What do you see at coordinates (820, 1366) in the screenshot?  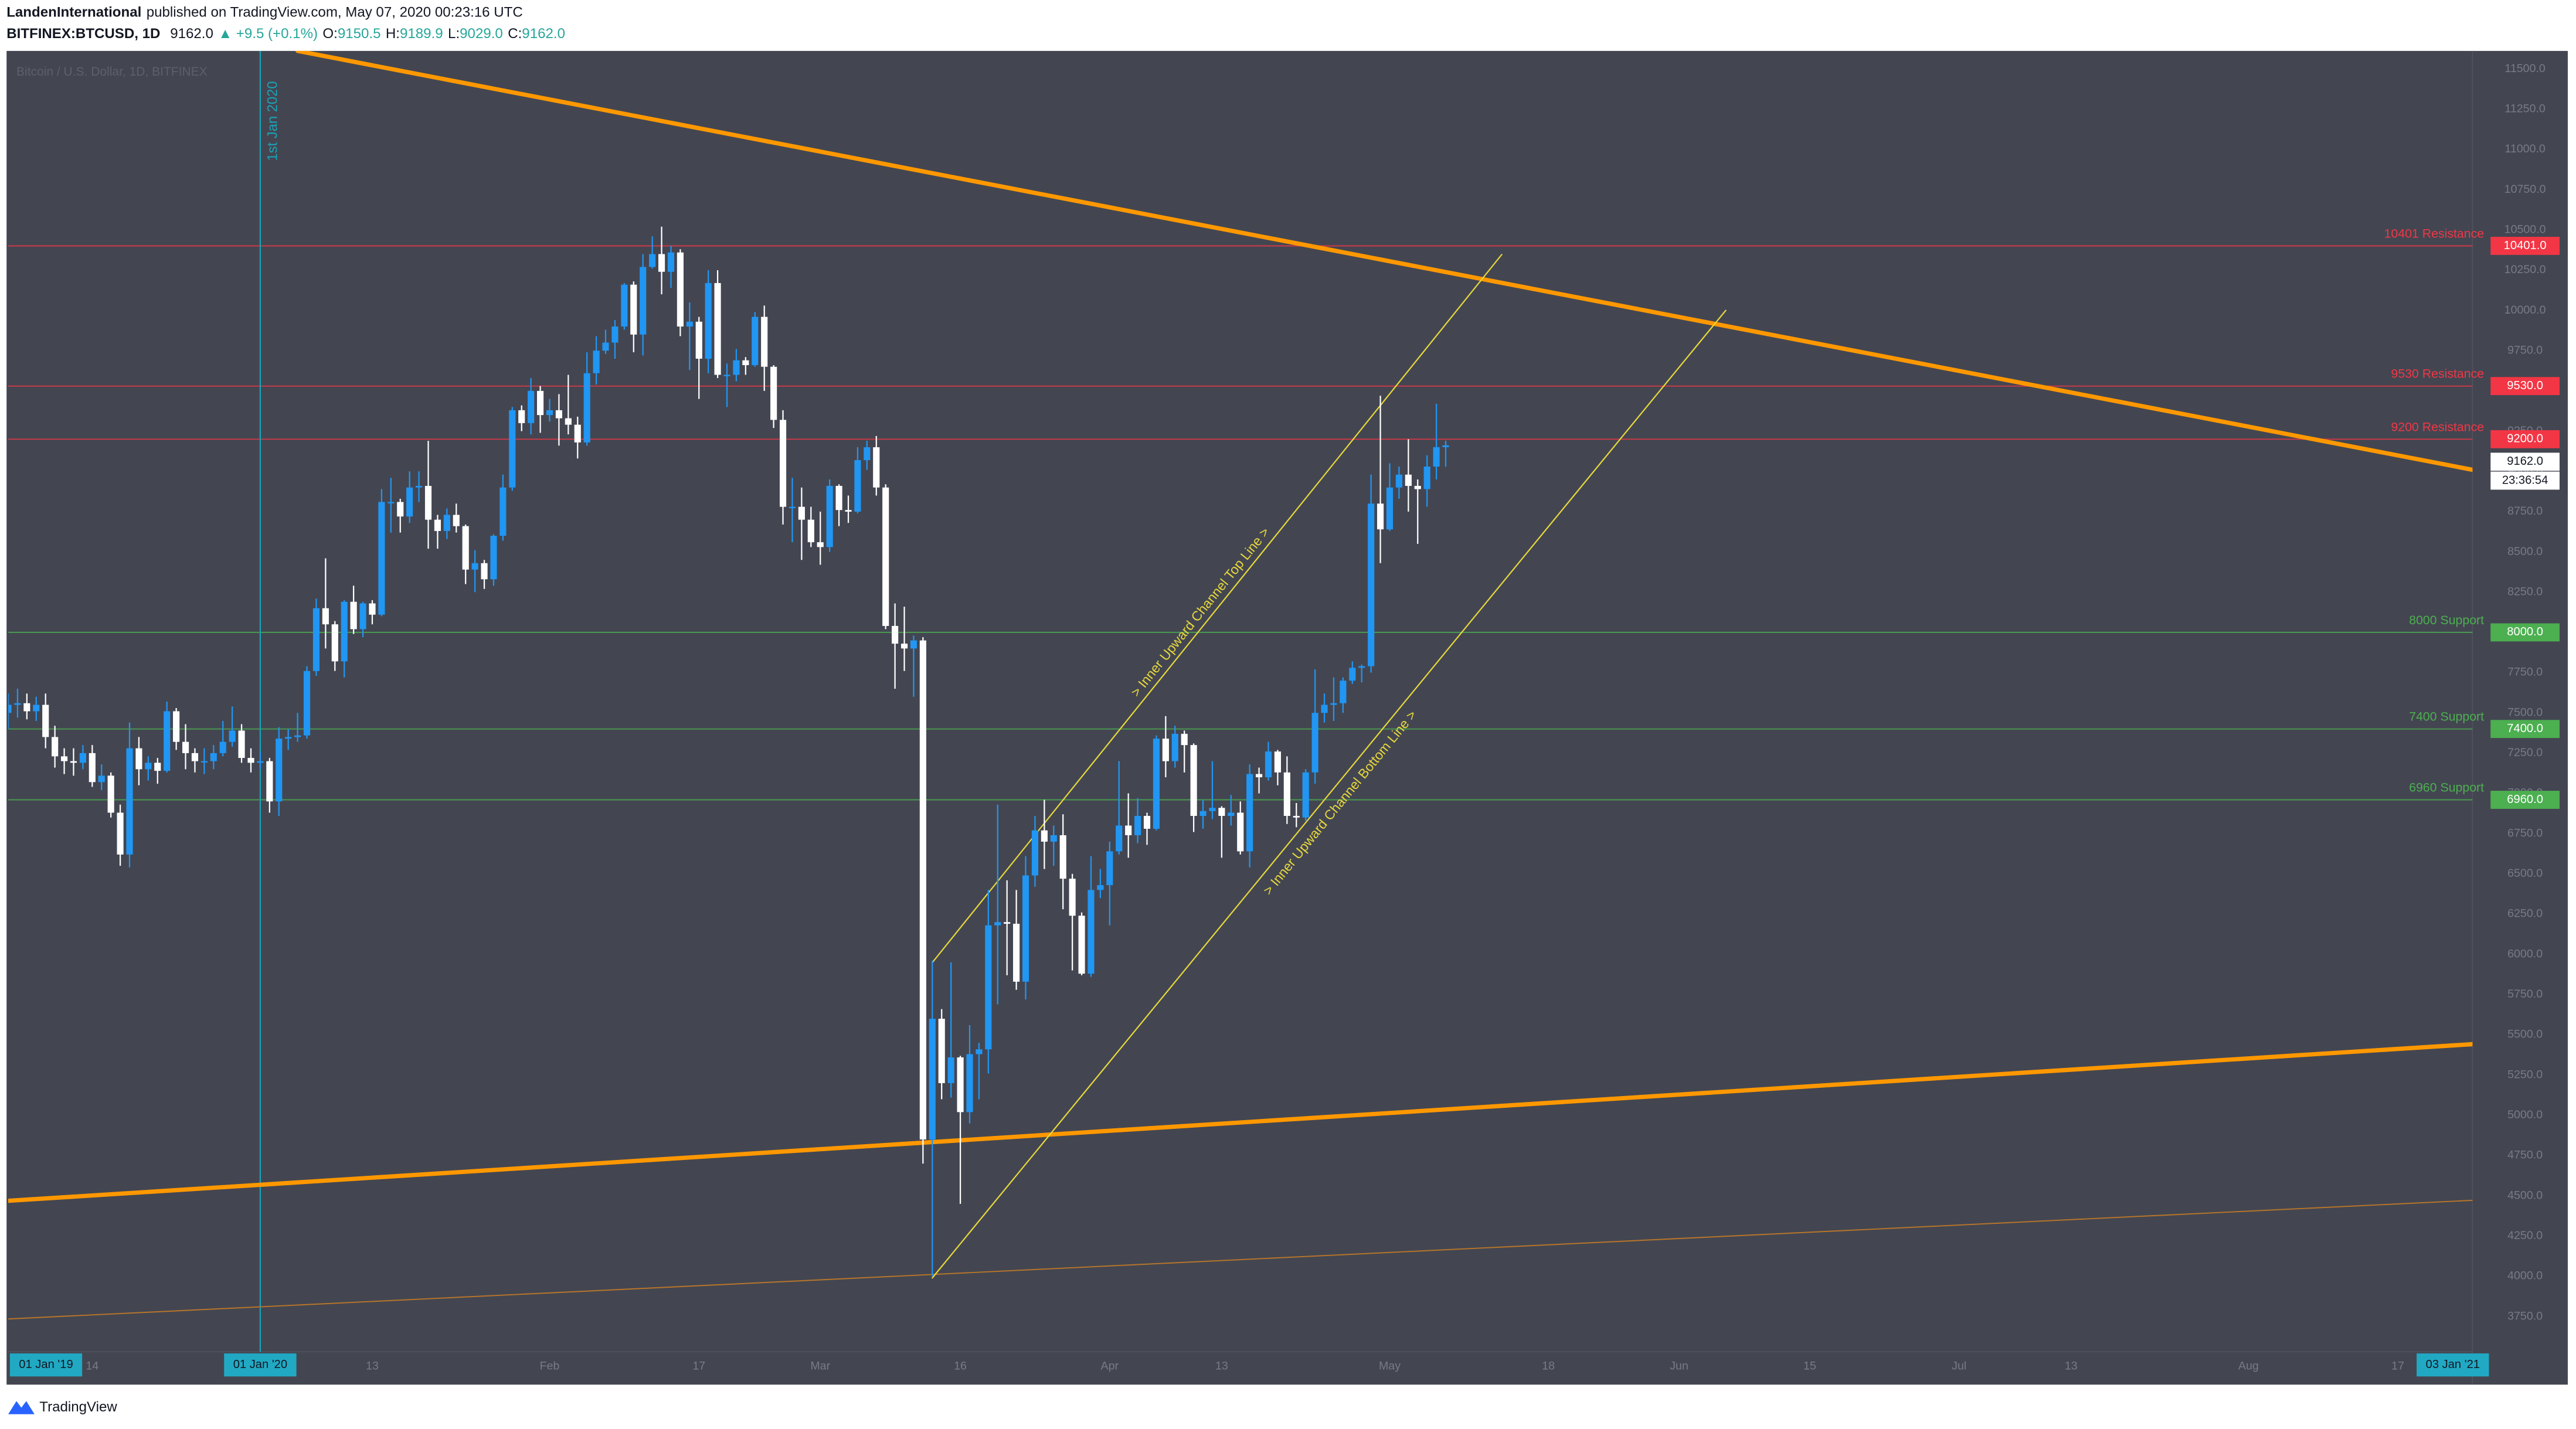 I see `x-tick-label: Mar` at bounding box center [820, 1366].